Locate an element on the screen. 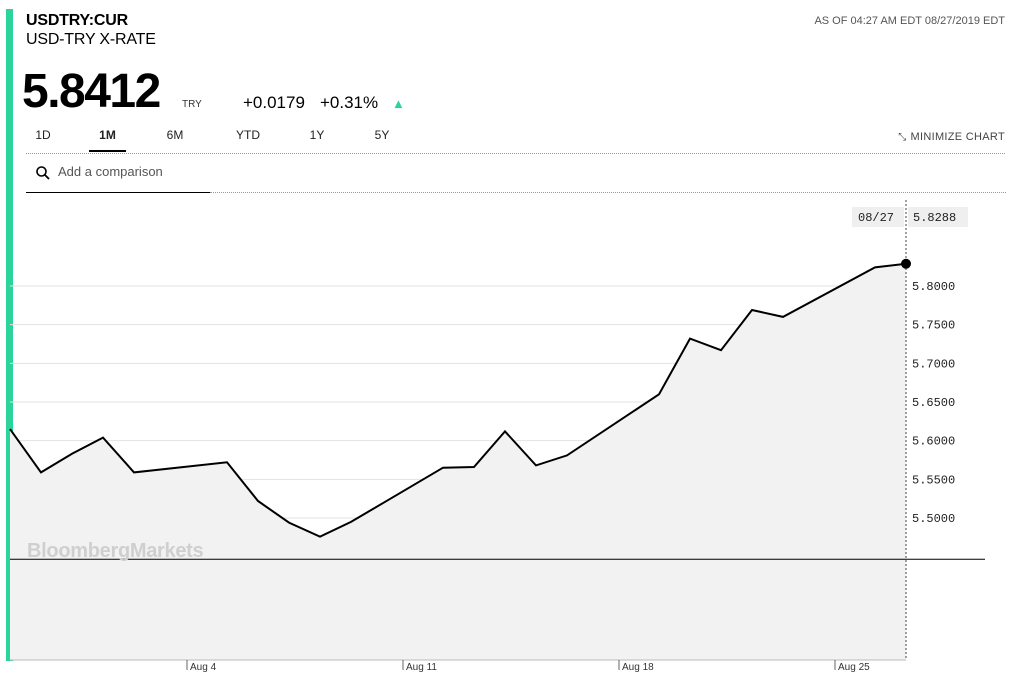 Image resolution: width=1021 pixels, height=680 pixels. y-tick-label: 5.5000 is located at coordinates (933, 519).